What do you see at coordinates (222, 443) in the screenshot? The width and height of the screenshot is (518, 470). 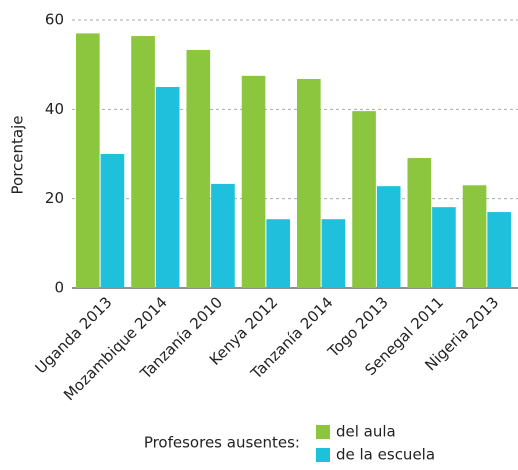 I see `legend-title: Profesores ausentes:` at bounding box center [222, 443].